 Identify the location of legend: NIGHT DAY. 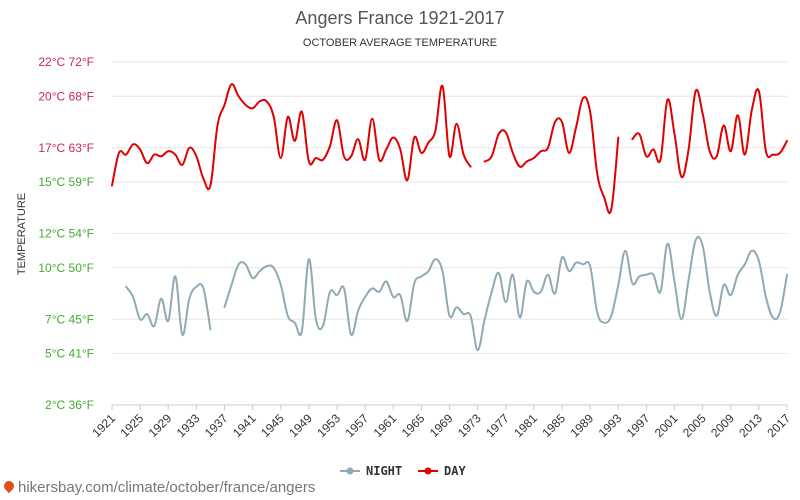
(403, 471).